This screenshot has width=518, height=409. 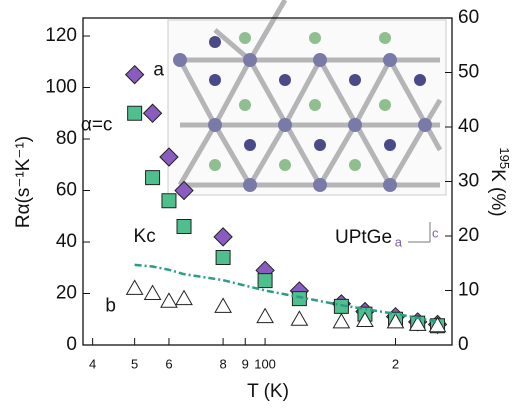 What do you see at coordinates (463, 344) in the screenshot?
I see `y2-tick-label: 0` at bounding box center [463, 344].